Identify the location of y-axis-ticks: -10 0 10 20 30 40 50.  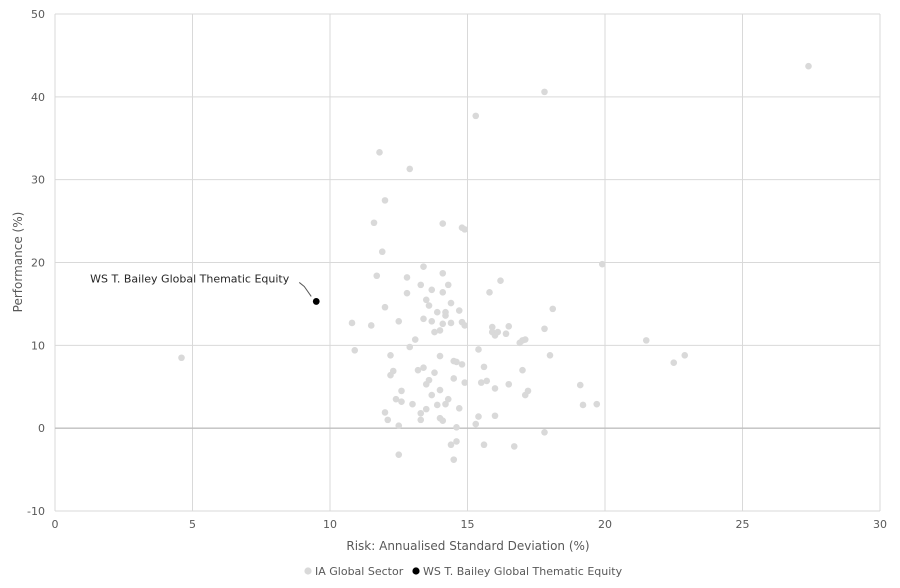
(36, 263).